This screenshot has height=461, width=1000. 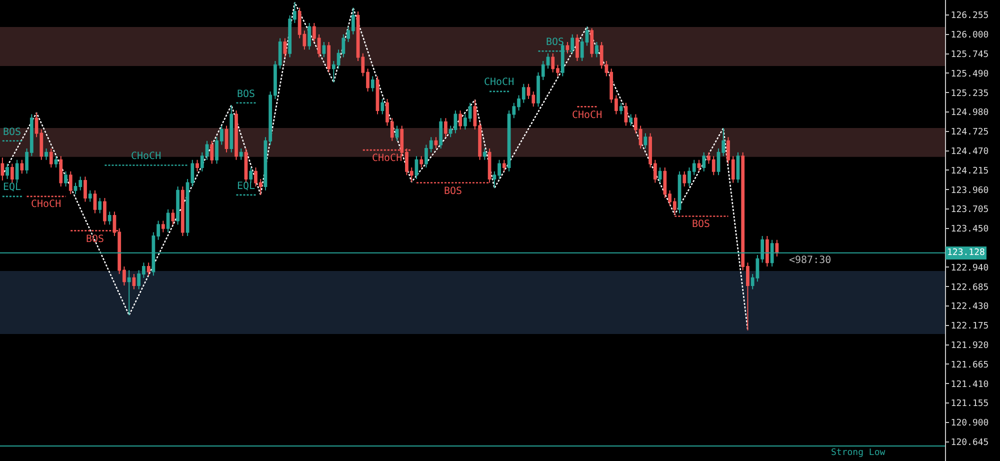 I want to click on y-tick-label: 123.960, so click(x=969, y=191).